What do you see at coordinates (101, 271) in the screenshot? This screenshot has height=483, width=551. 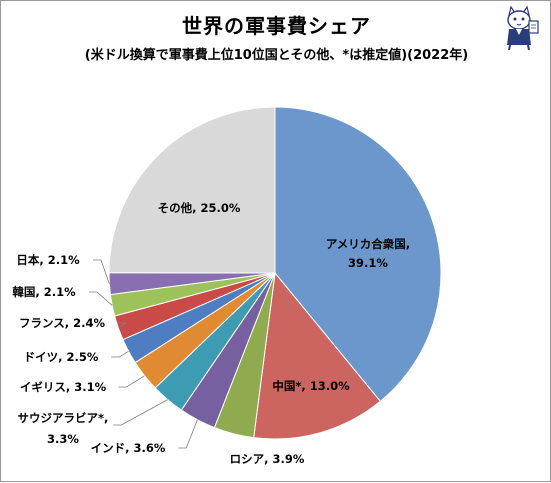 I see `leader-line-日本` at bounding box center [101, 271].